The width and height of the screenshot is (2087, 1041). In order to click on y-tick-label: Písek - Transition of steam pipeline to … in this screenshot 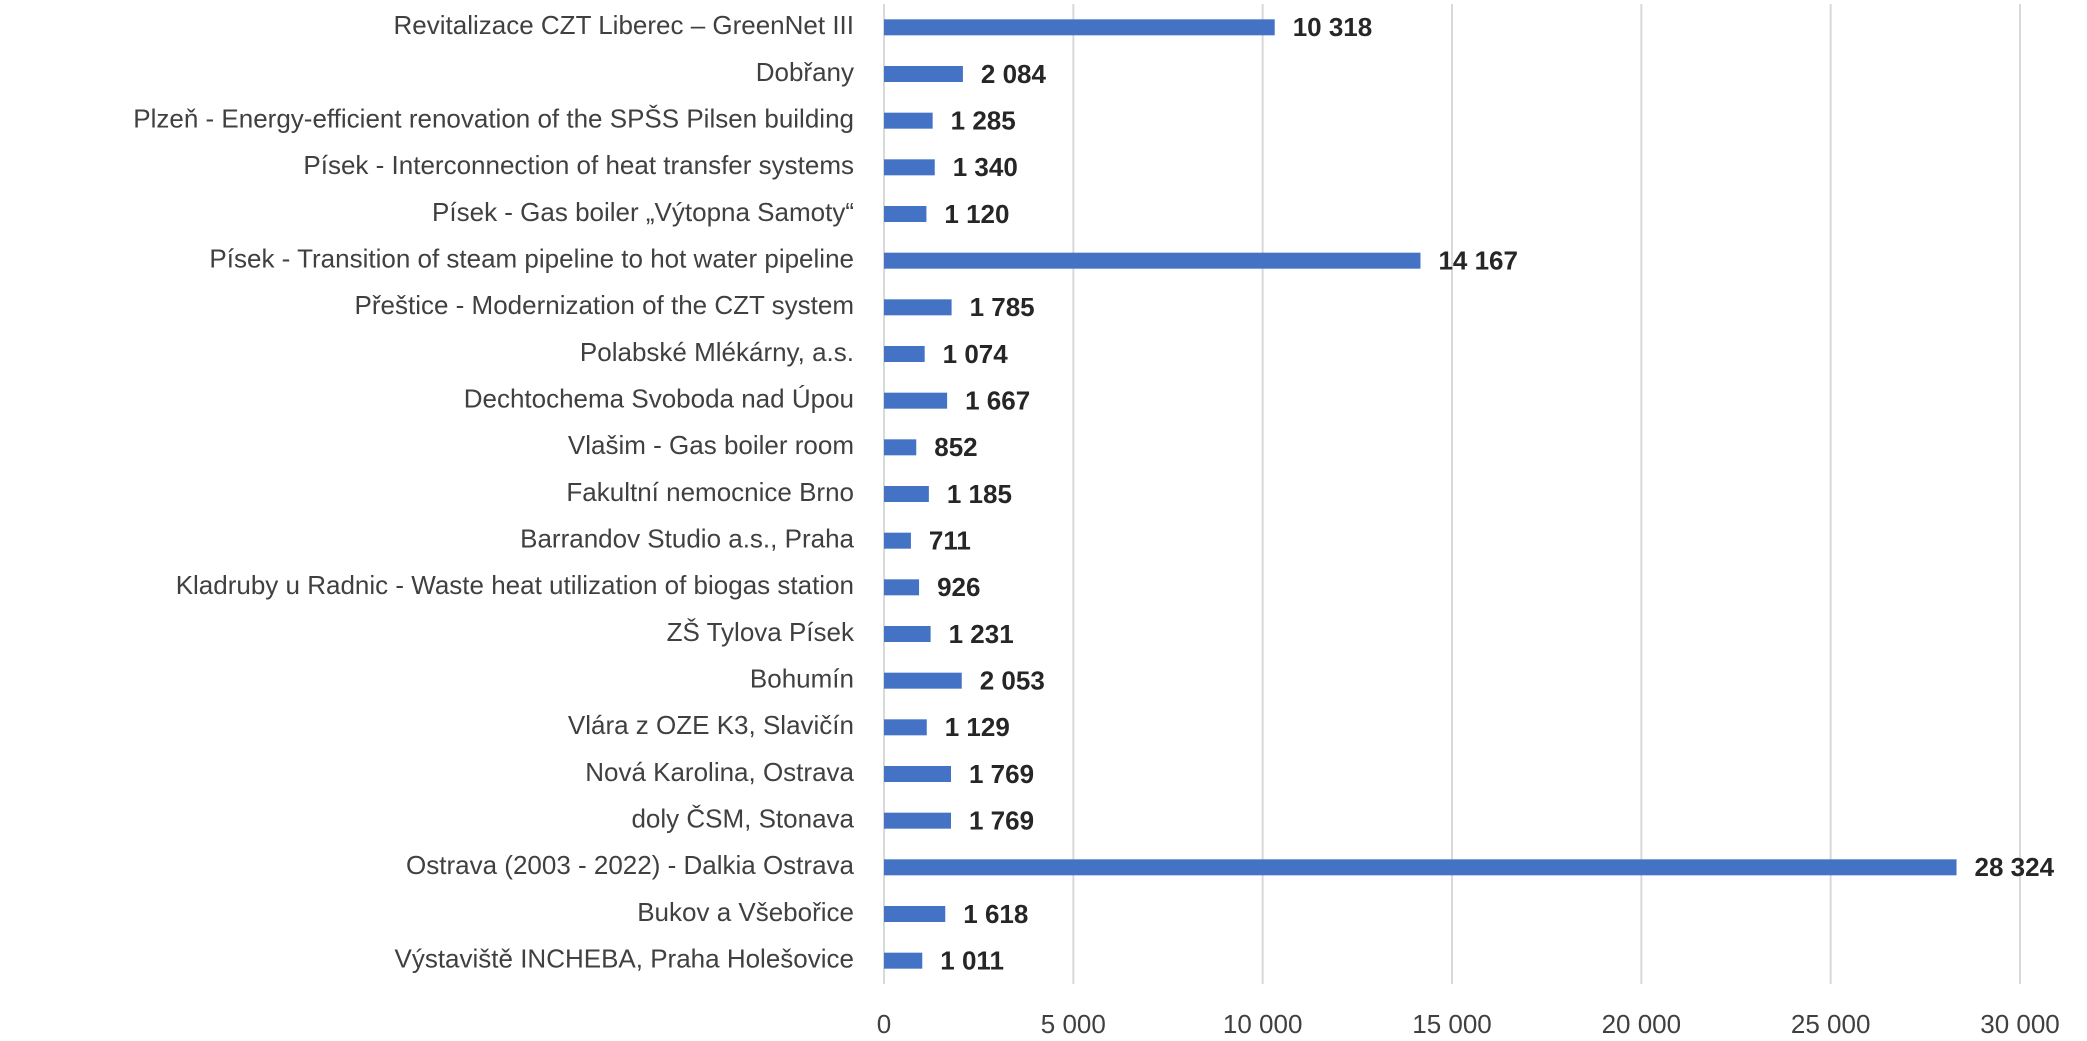, I will do `click(531, 259)`.